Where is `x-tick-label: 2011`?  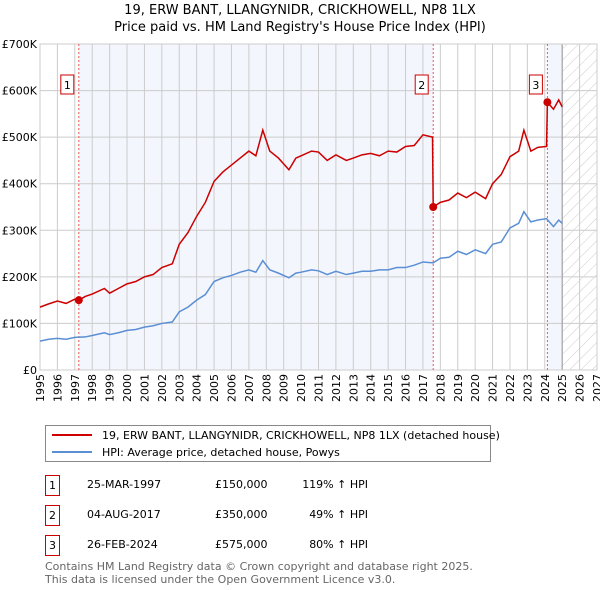
x-tick-label: 2011 is located at coordinates (319, 388).